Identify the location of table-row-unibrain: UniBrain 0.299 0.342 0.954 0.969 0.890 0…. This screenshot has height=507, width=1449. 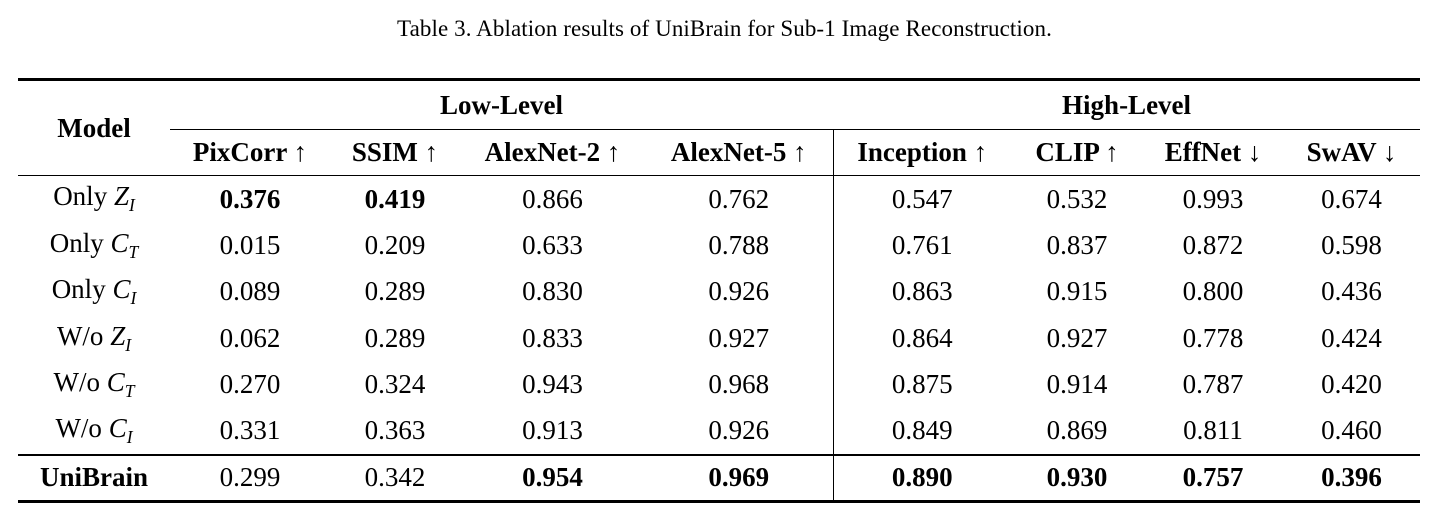
(719, 478).